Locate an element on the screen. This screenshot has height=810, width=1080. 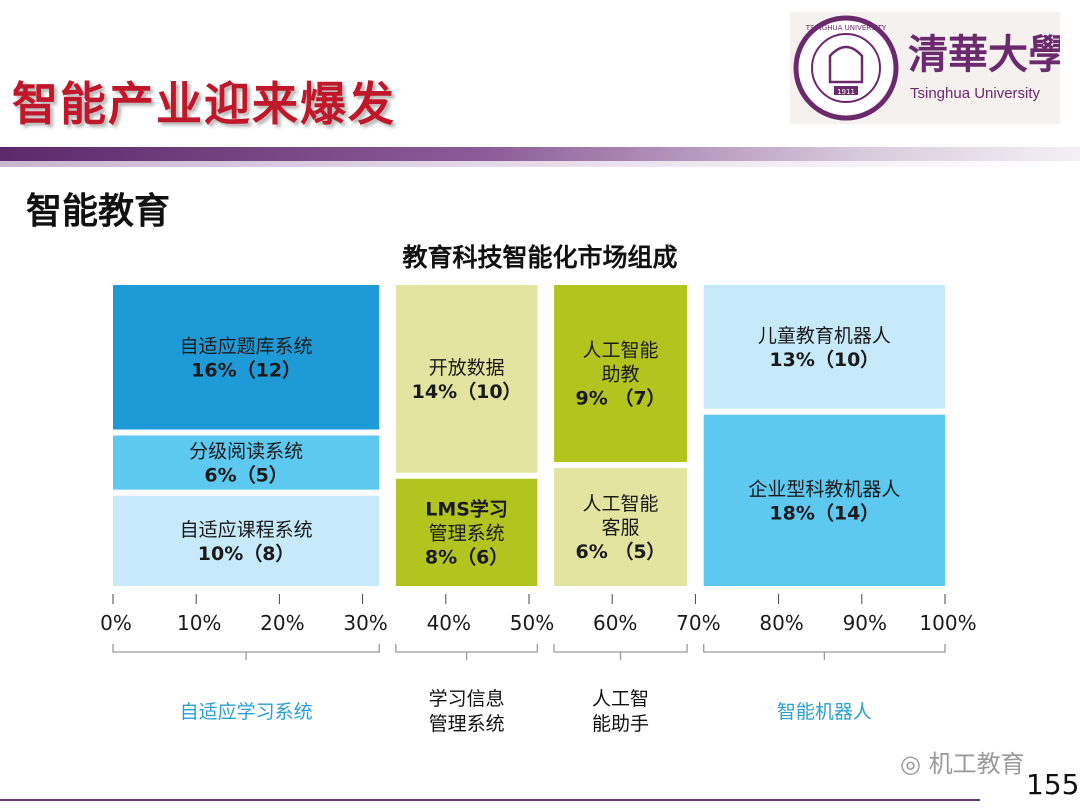
tick-label-8: 80% is located at coordinates (781, 623).